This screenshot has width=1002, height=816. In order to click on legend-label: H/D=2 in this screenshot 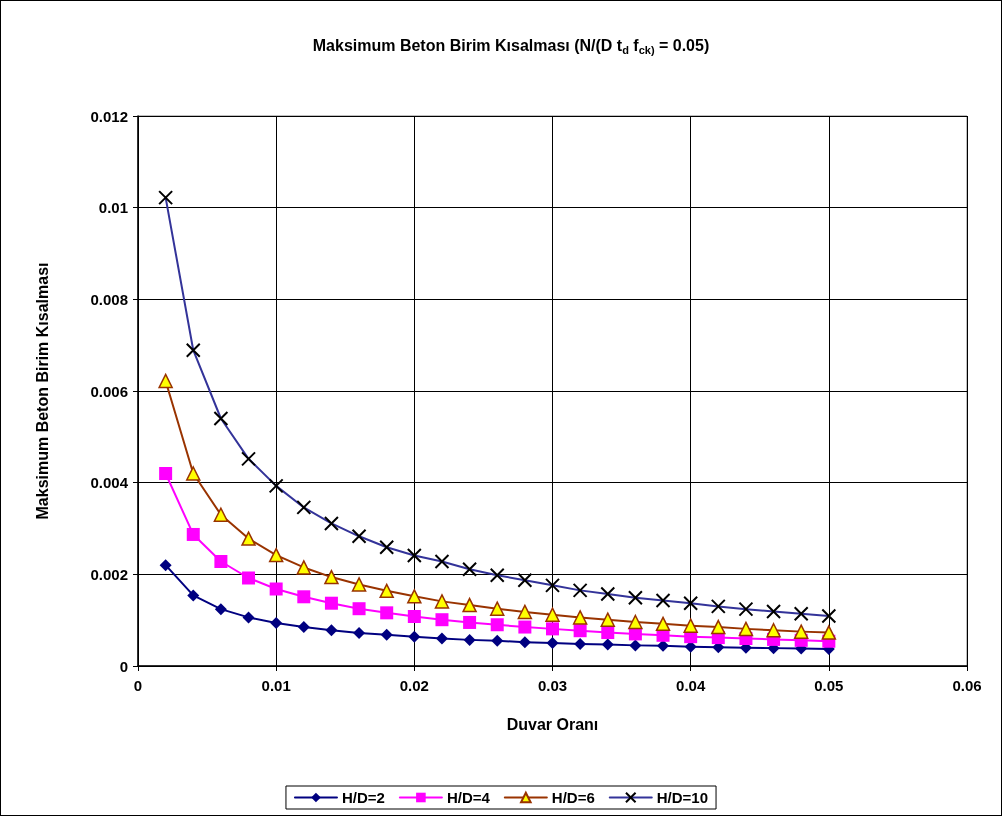, I will do `click(363, 797)`.